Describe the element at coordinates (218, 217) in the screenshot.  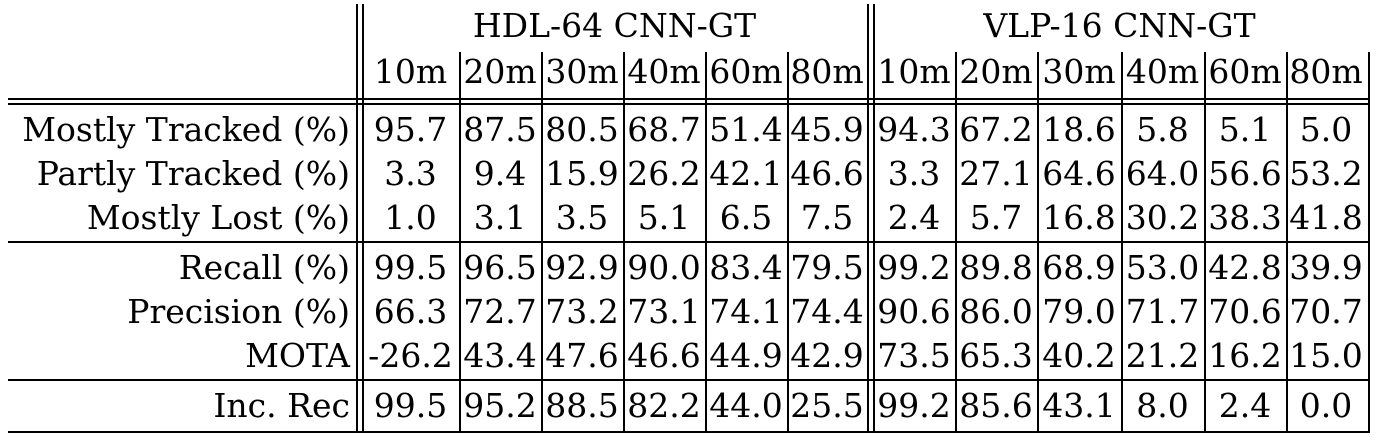
I see `row-label: Mostly Lost (%)` at that location.